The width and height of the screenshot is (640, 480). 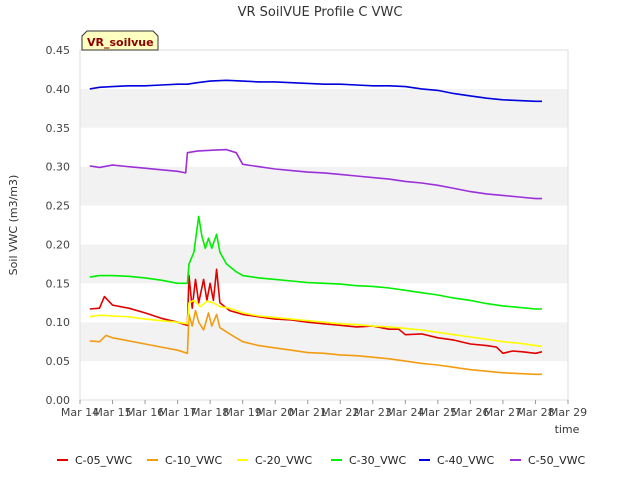 I want to click on x-tick-label: Mar 19, so click(x=243, y=412).